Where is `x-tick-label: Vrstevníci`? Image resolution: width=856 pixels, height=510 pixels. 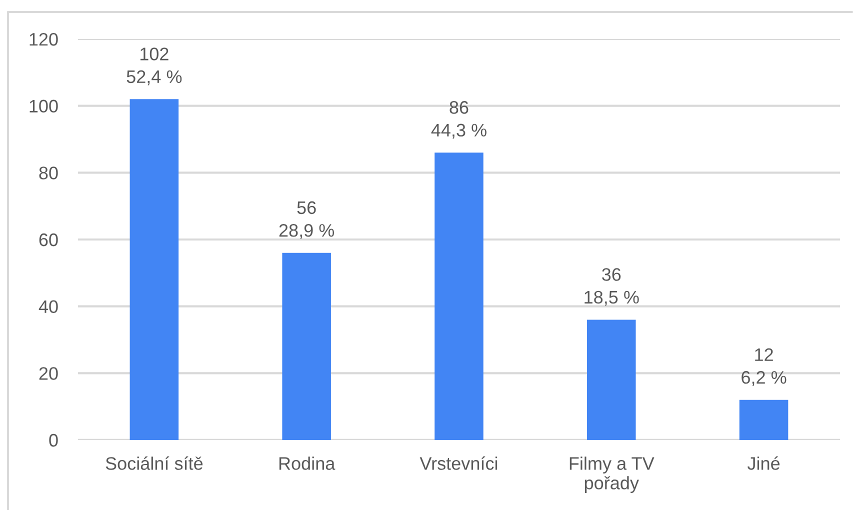
x-tick-label: Vrstevníci is located at coordinates (459, 463).